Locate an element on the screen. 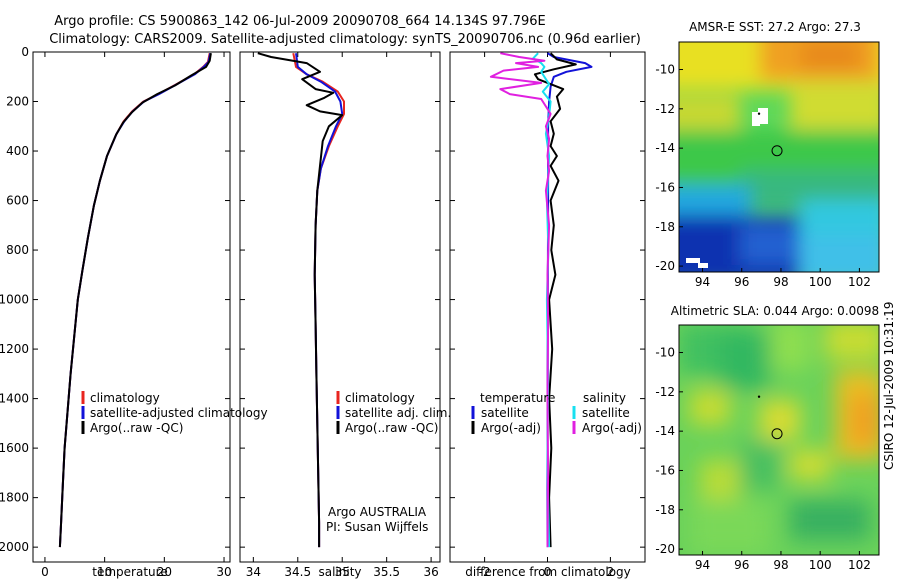  sla-map-frame is located at coordinates (779, 440).